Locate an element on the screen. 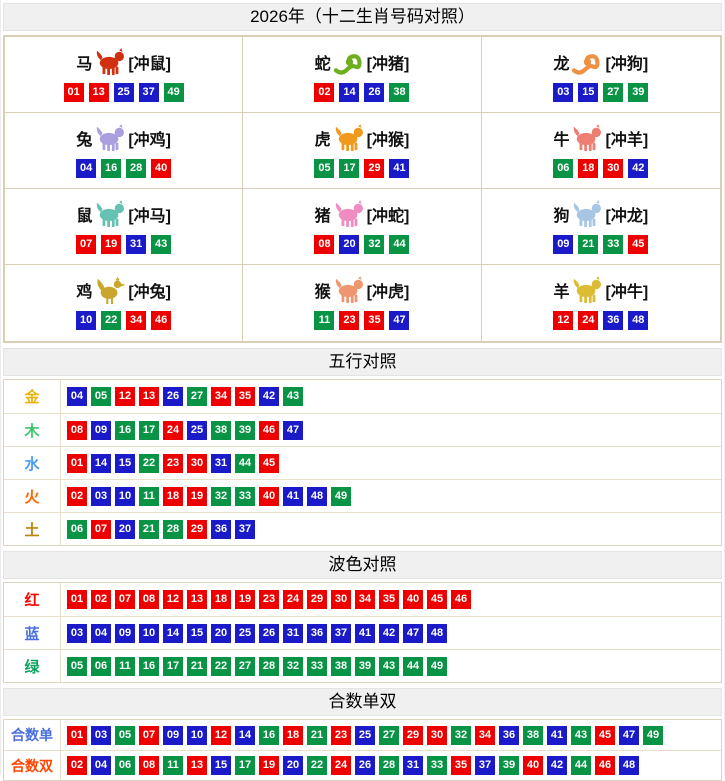  zodiac-clash: [冲猪] is located at coordinates (388, 64).